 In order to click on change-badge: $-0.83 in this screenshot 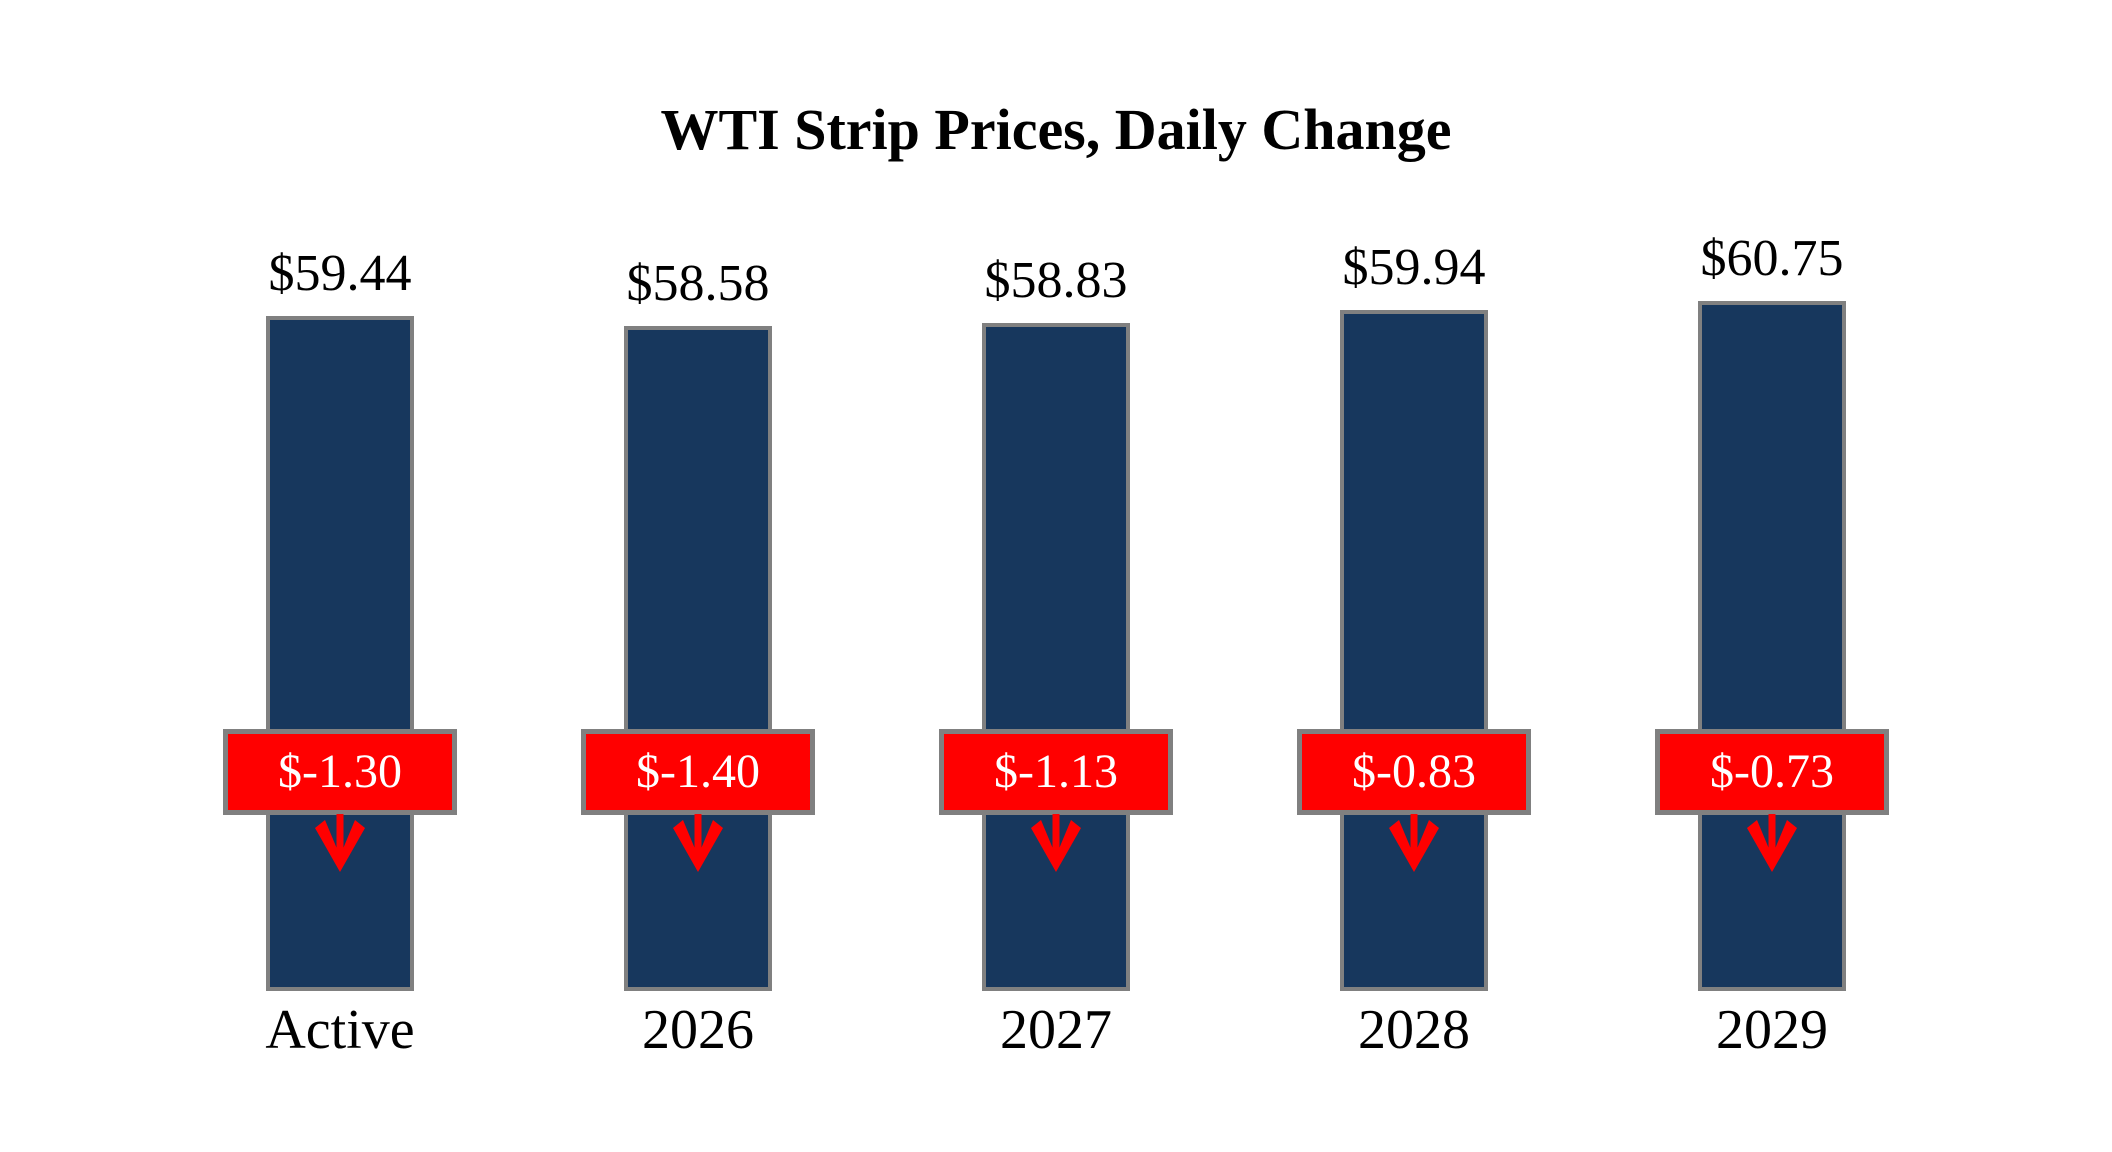, I will do `click(1414, 772)`.